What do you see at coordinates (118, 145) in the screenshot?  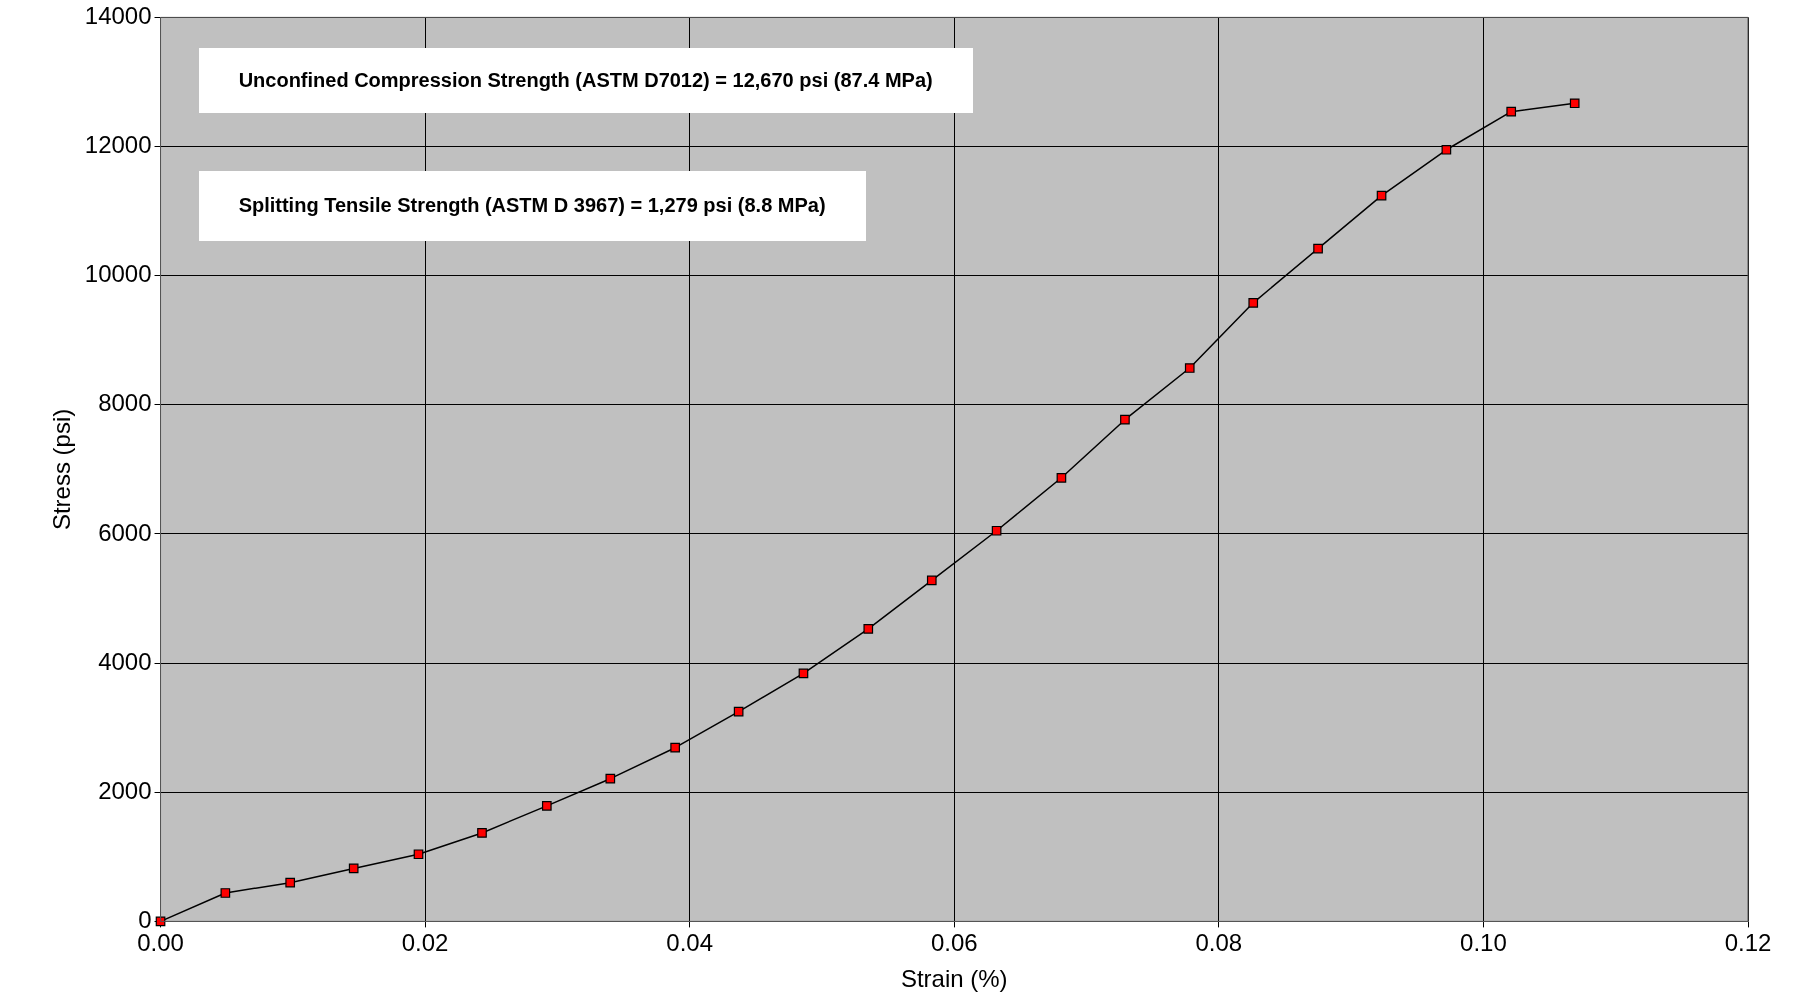 I see `y-tick-label: 12000` at bounding box center [118, 145].